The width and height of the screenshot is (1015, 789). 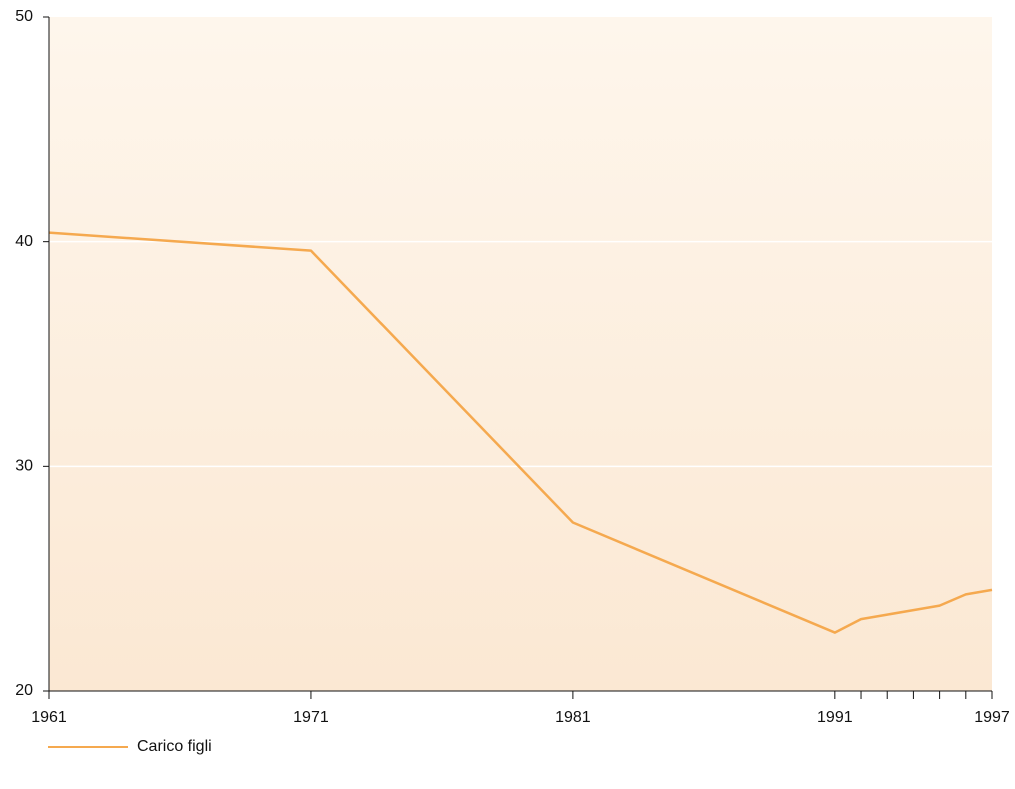 What do you see at coordinates (311, 717) in the screenshot?
I see `x-tick-label: 1971` at bounding box center [311, 717].